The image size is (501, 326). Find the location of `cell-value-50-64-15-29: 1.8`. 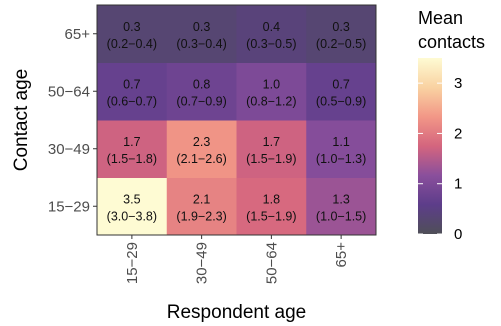

cell-value-50-64-15-29: 1.8 is located at coordinates (271, 199).